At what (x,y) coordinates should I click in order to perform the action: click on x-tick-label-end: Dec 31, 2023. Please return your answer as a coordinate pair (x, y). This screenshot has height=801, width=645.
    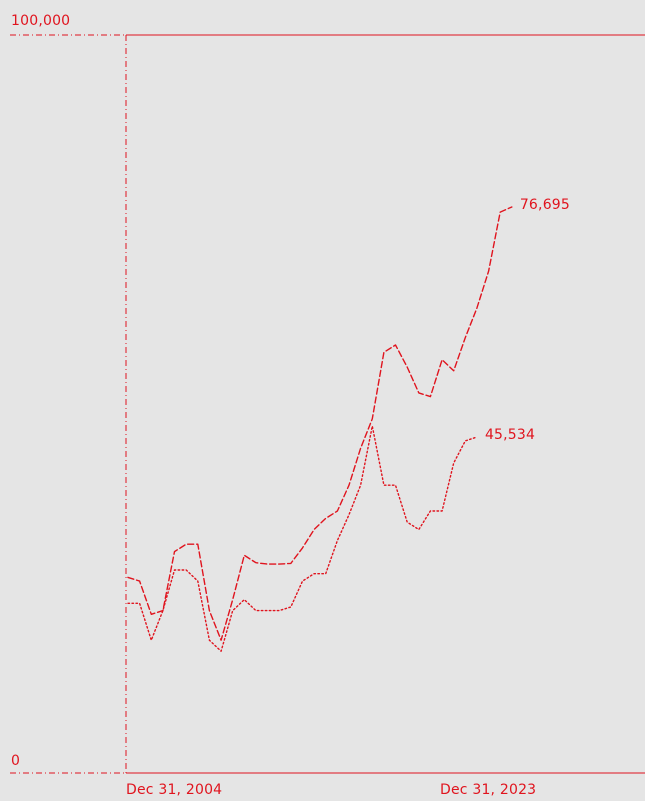
    Looking at the image, I should click on (488, 790).